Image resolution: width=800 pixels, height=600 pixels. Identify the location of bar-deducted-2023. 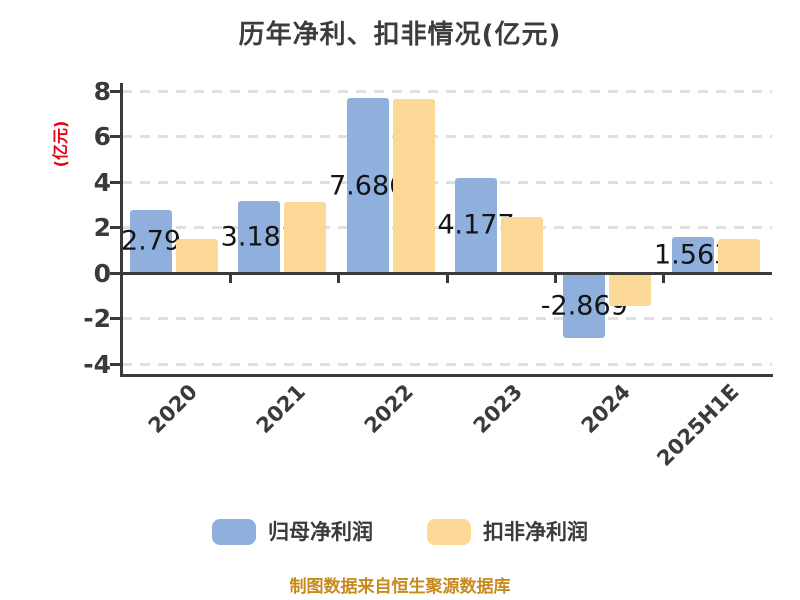
(522, 245).